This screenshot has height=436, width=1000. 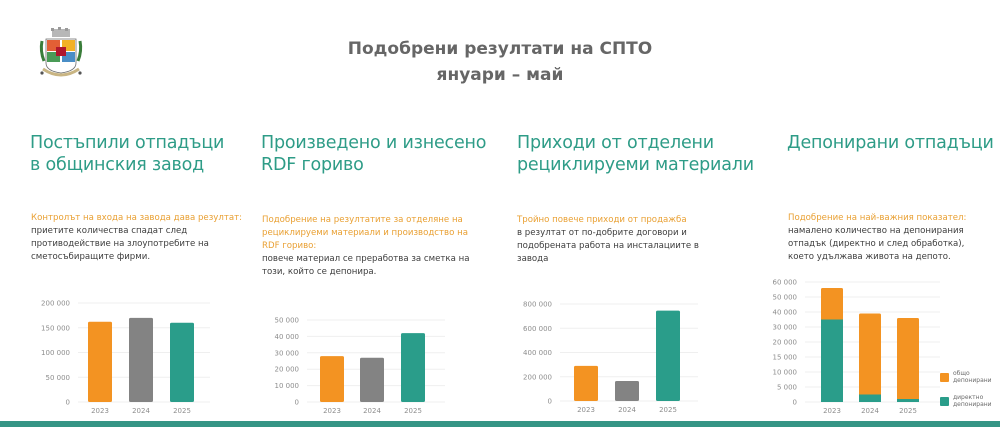 What do you see at coordinates (890, 143) in the screenshot?
I see `section-title: Депонирани отпадъци` at bounding box center [890, 143].